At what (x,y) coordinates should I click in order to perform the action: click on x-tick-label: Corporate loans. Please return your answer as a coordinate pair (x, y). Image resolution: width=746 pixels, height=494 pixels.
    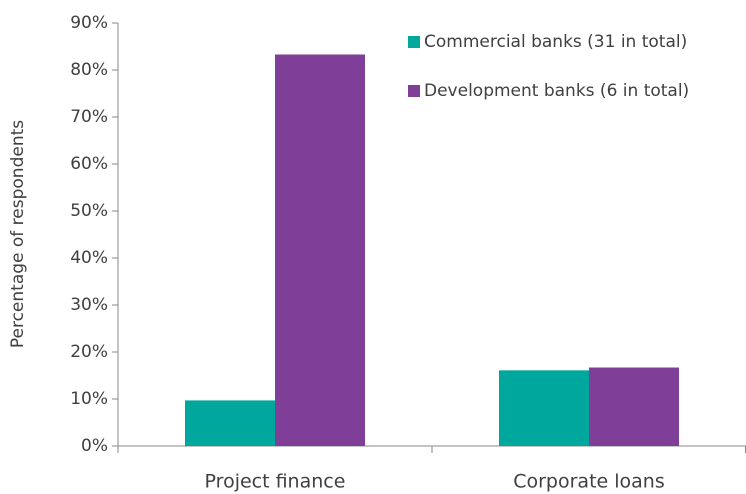
    Looking at the image, I should click on (589, 482).